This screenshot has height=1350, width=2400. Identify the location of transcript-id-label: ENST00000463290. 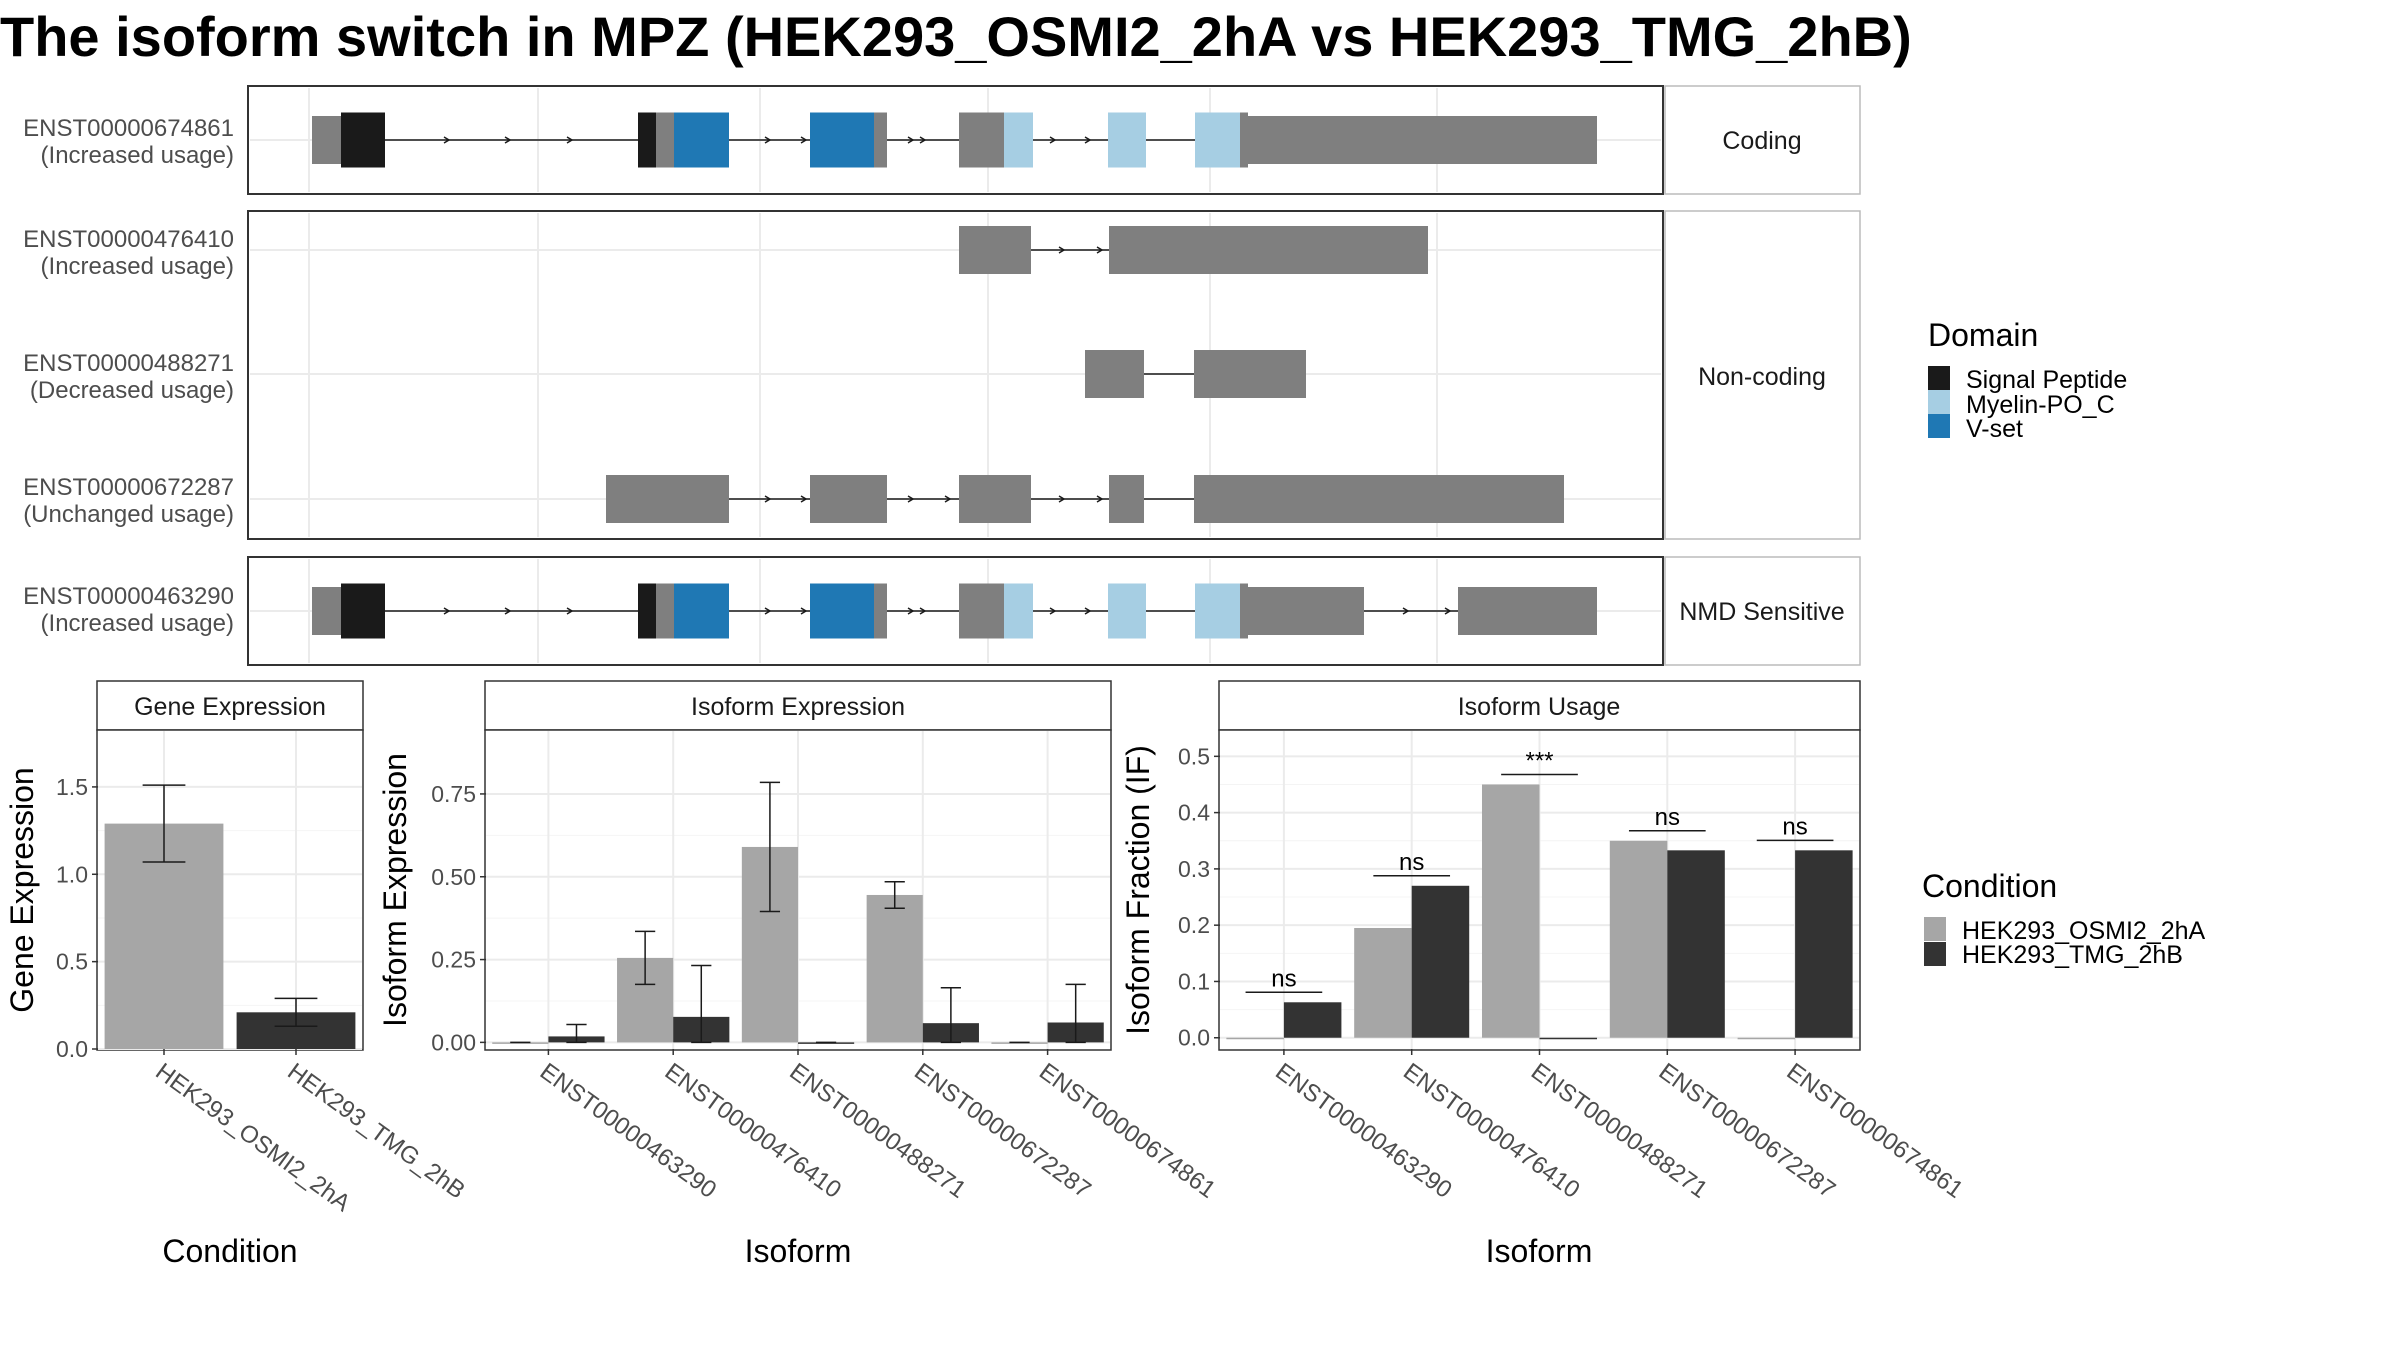
(128, 596).